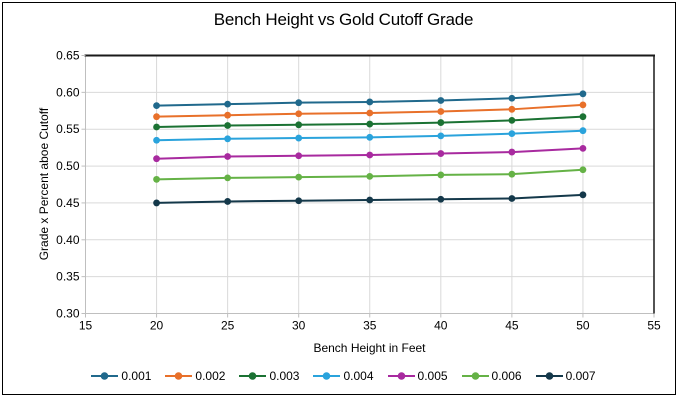  What do you see at coordinates (370, 326) in the screenshot?
I see `x-tick-label: 35` at bounding box center [370, 326].